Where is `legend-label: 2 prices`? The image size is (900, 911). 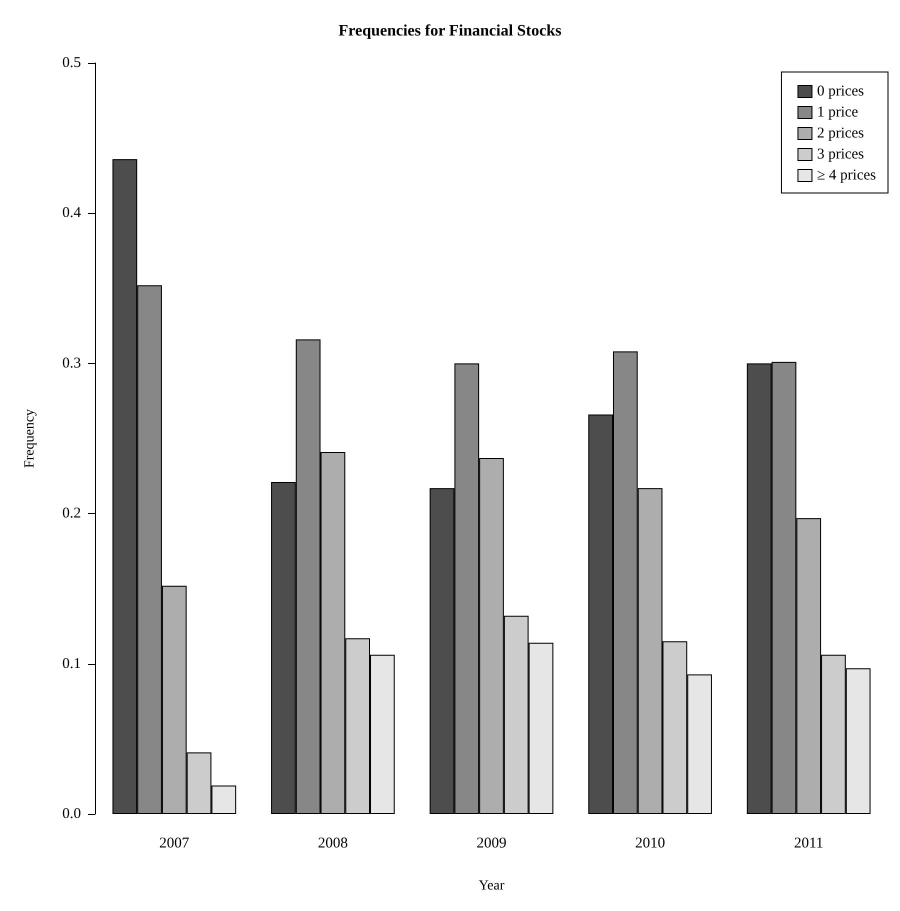
legend-label: 2 prices is located at coordinates (840, 134).